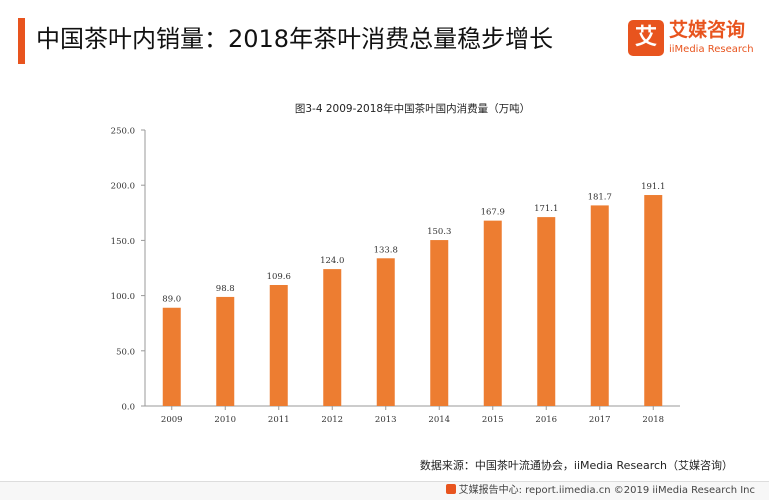 The height and width of the screenshot is (500, 769). I want to click on footer-logo-icon, so click(450, 489).